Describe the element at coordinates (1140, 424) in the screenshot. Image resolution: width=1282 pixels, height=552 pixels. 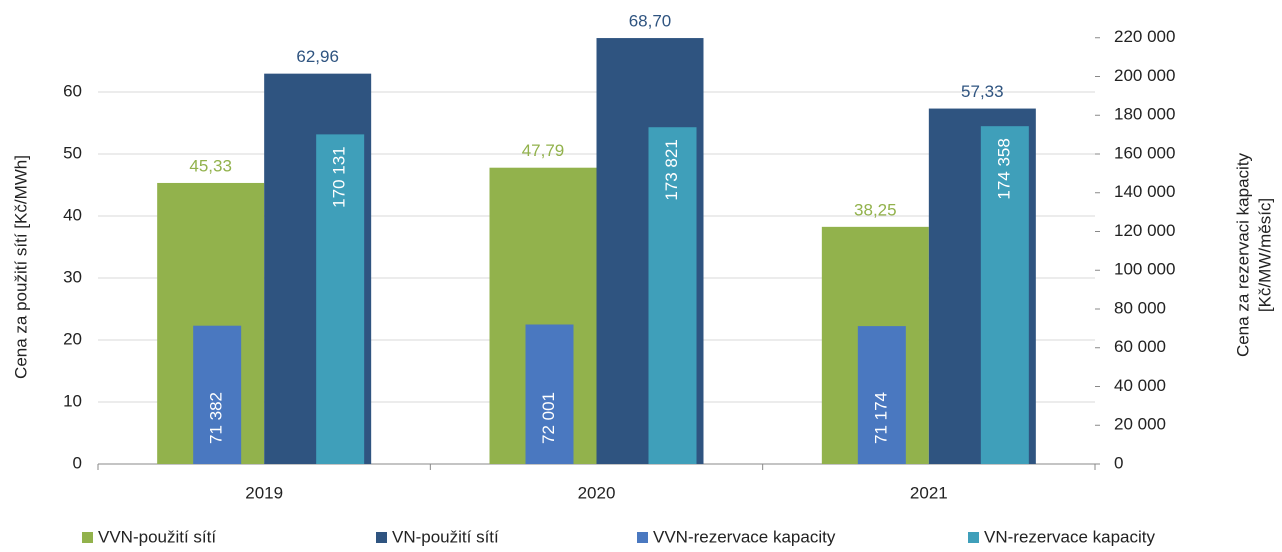
I see `y2-tick-label: 20 000` at that location.